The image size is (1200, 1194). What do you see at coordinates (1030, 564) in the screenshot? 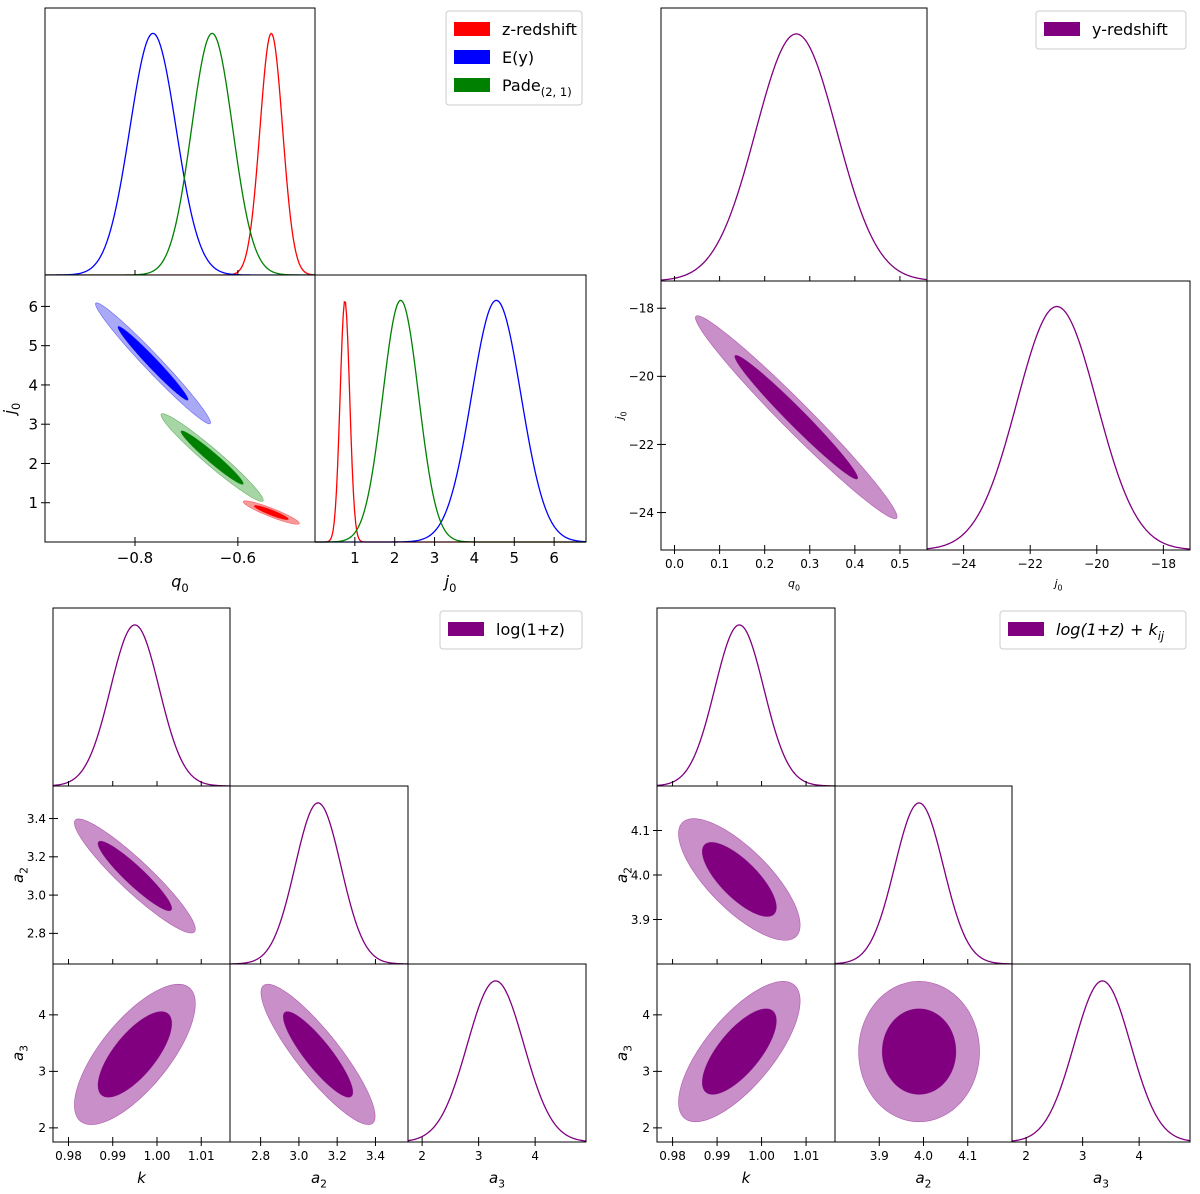
I see `x-tick-label: −22` at bounding box center [1030, 564].